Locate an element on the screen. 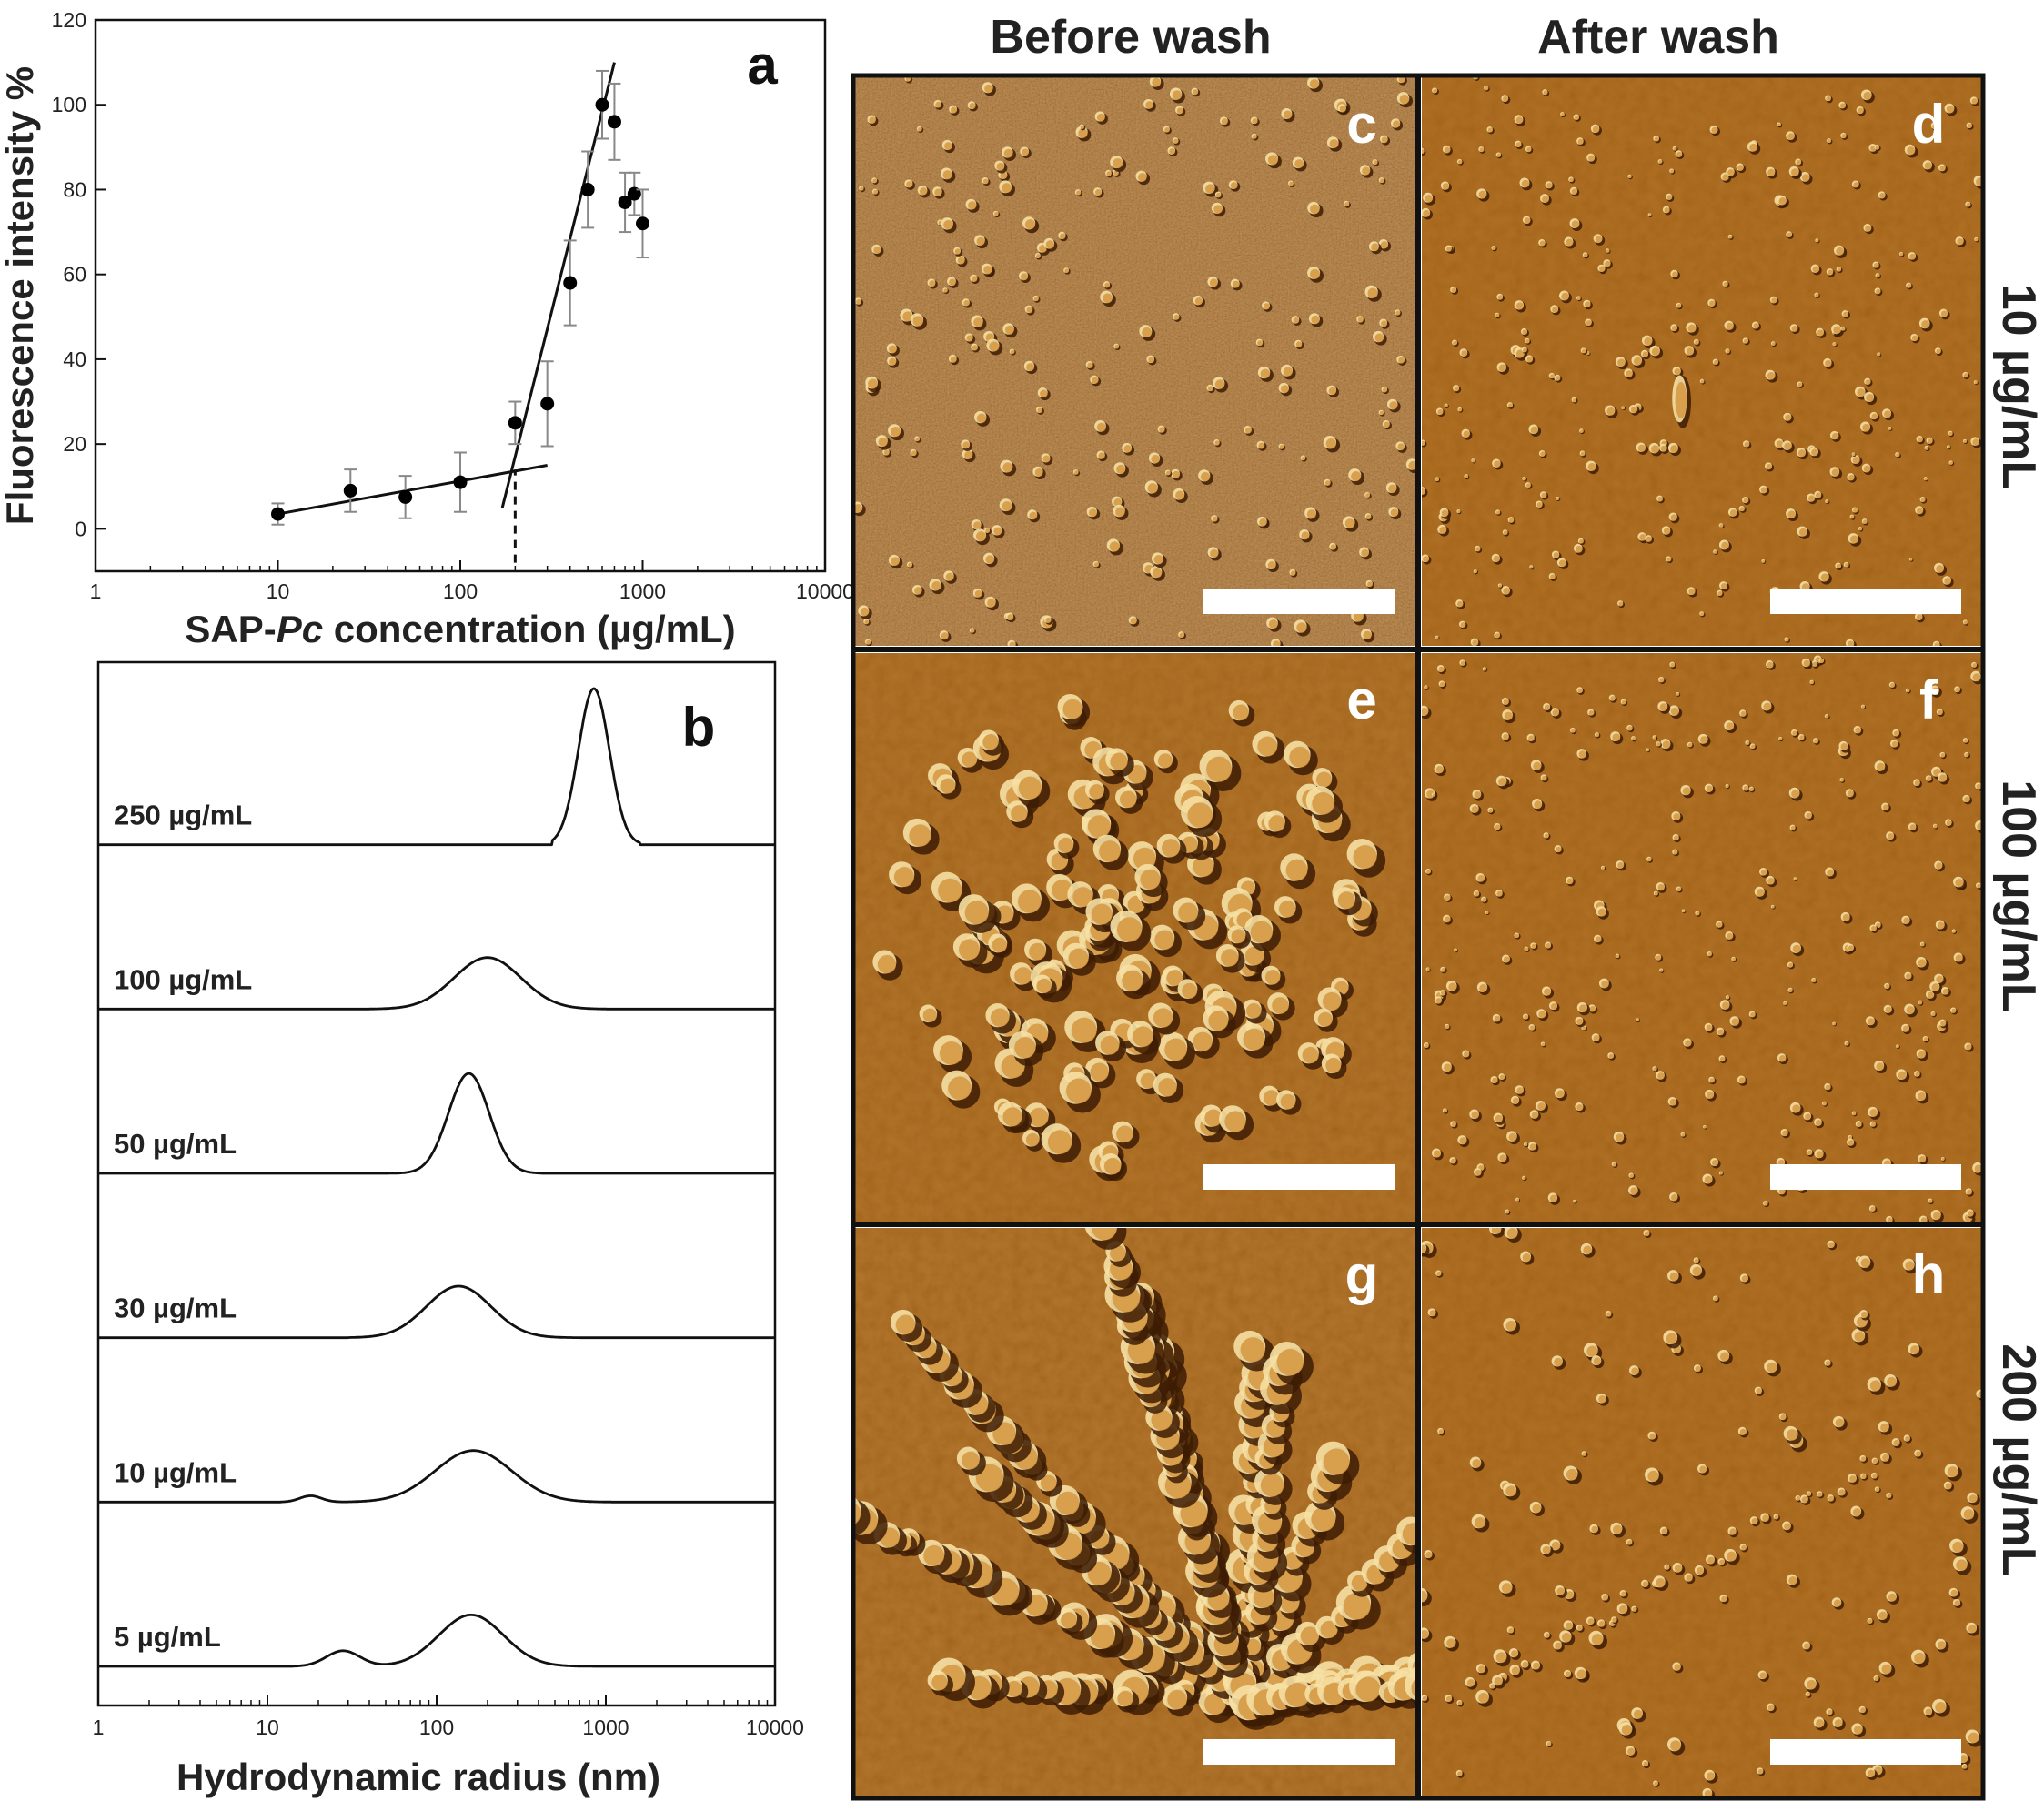  panel-letter-h: h is located at coordinates (1929, 1274).